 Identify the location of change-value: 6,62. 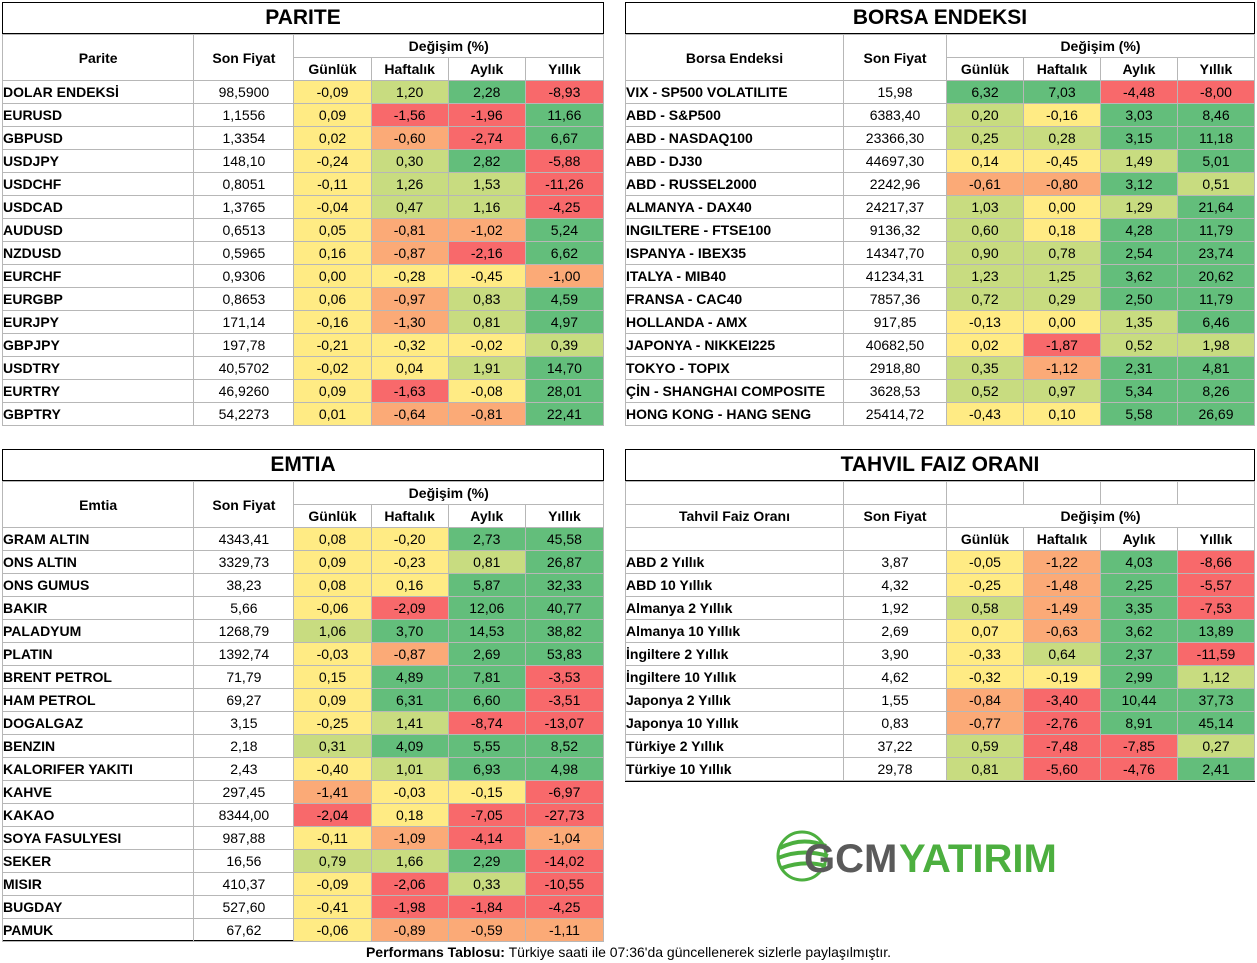
(564, 253).